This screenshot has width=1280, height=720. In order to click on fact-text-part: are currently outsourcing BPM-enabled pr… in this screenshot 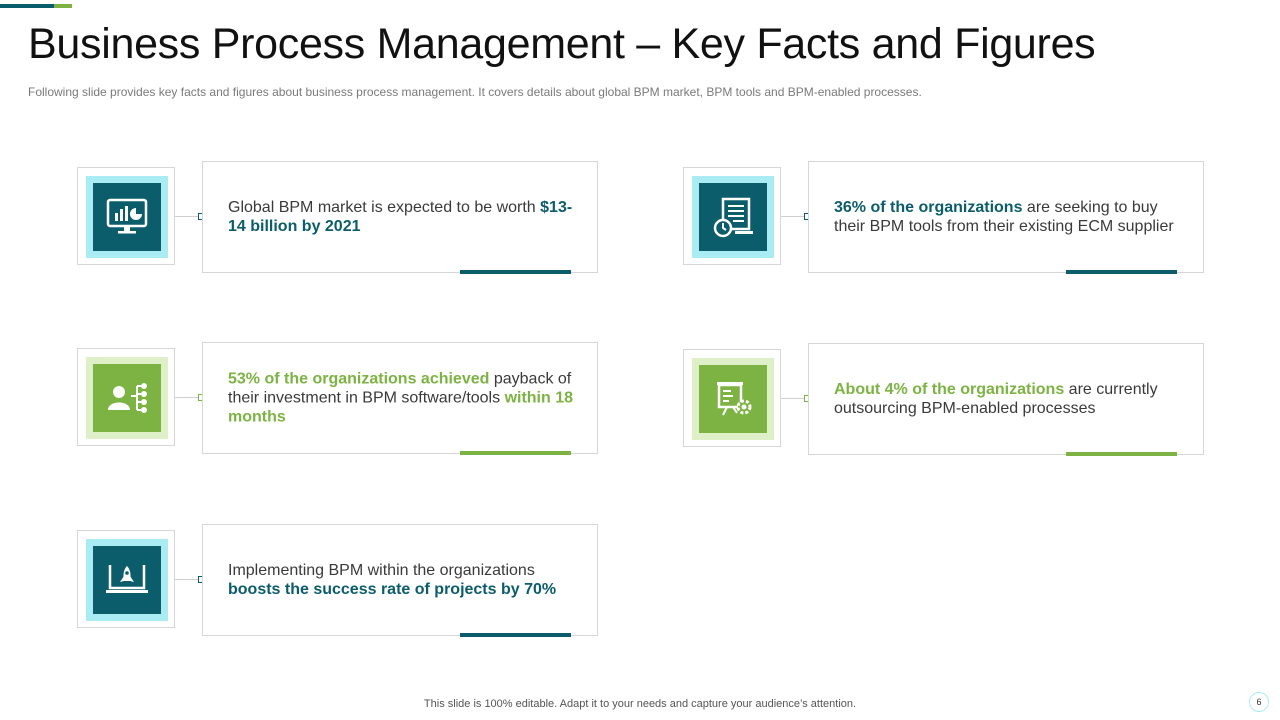, I will do `click(996, 399)`.